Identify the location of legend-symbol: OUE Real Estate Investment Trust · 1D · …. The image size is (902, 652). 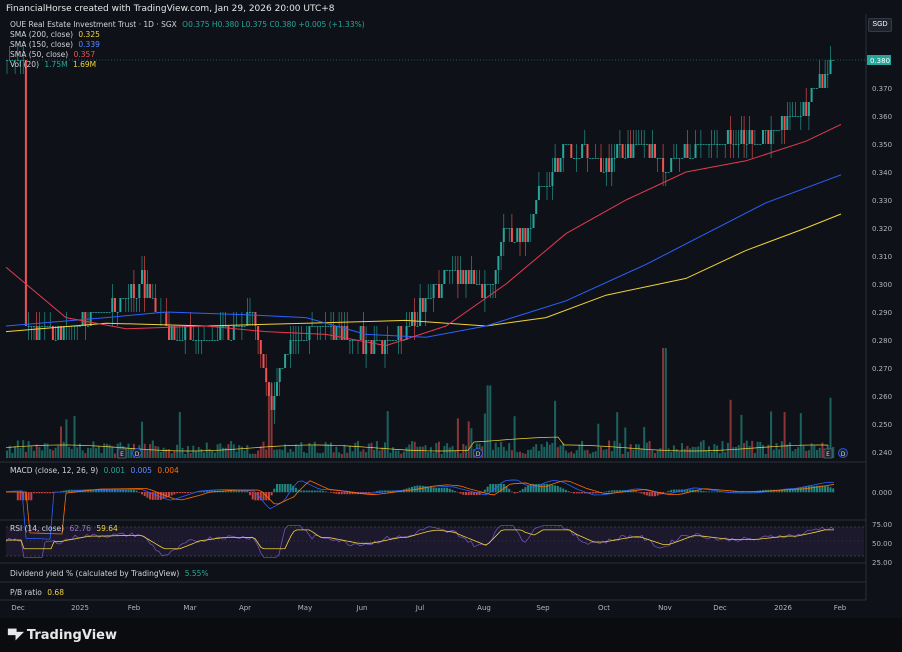
(187, 24).